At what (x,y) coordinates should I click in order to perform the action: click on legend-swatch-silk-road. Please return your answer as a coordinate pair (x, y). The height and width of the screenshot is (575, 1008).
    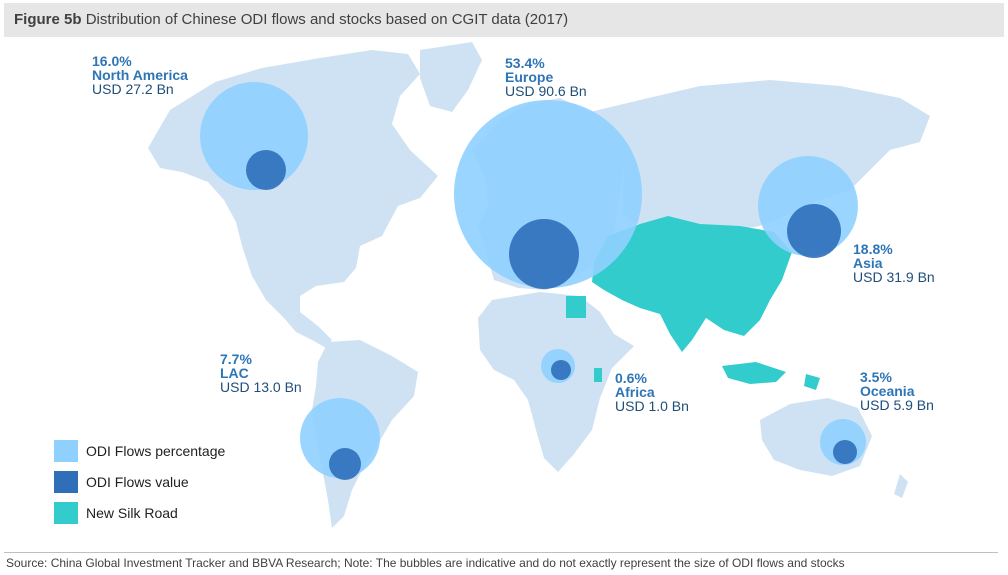
    Looking at the image, I should click on (66, 513).